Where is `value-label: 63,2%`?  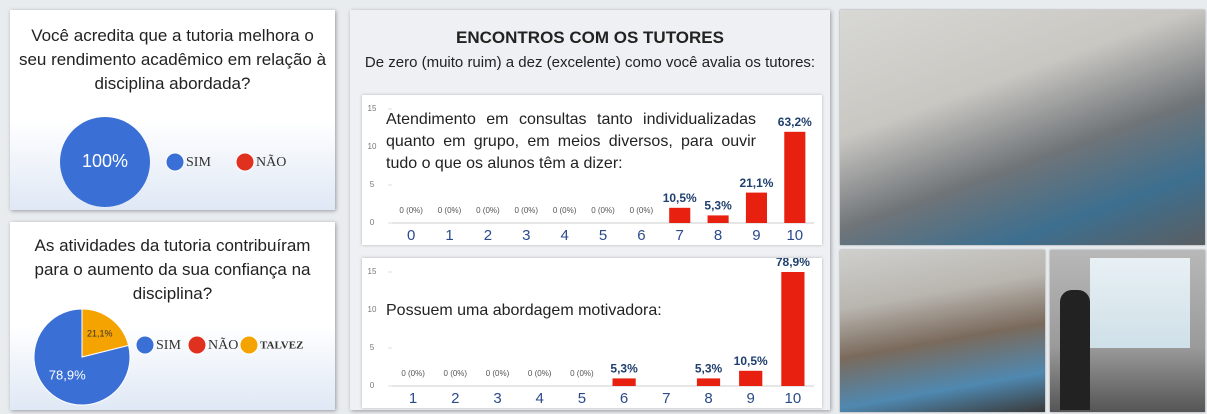
value-label: 63,2% is located at coordinates (795, 122).